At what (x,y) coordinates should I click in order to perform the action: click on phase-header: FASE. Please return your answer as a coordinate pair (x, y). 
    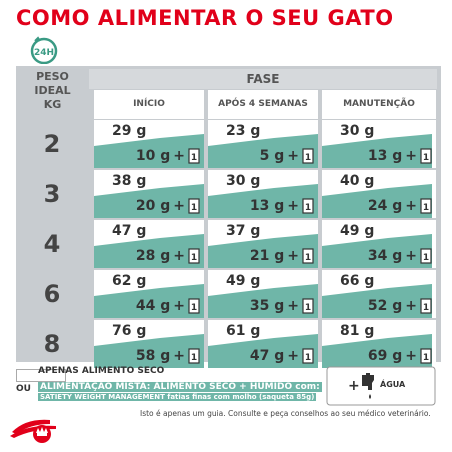
    Looking at the image, I should click on (263, 79).